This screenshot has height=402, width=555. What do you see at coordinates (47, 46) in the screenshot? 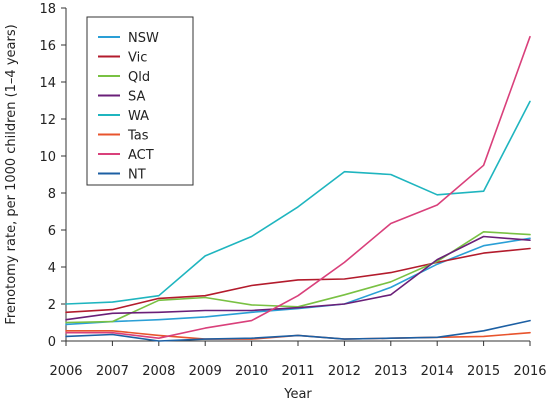
I see `y-tick-label: 16` at bounding box center [47, 46].